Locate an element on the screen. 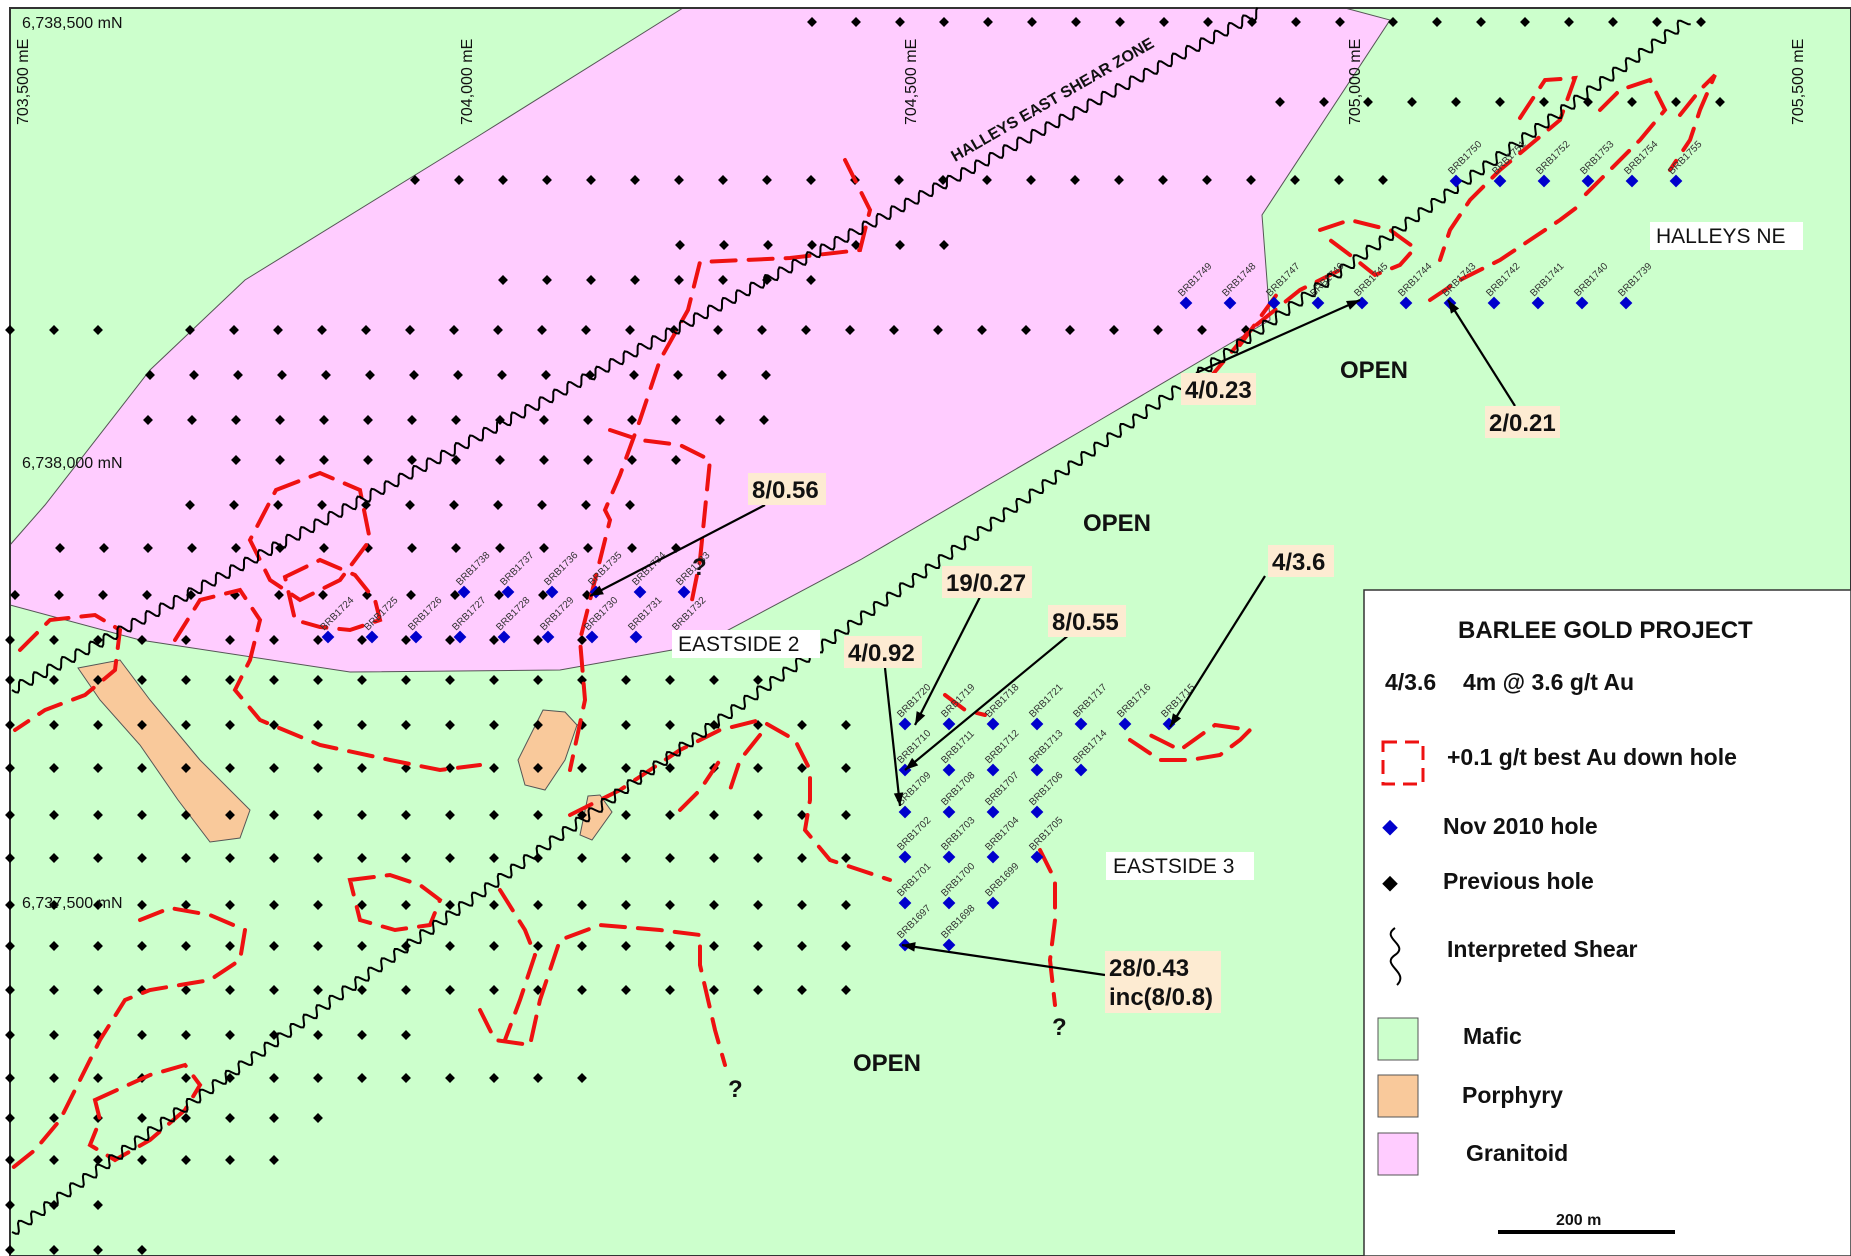 This screenshot has width=1851, height=1256. dashed-red-box-icon is located at coordinates (1403, 763).